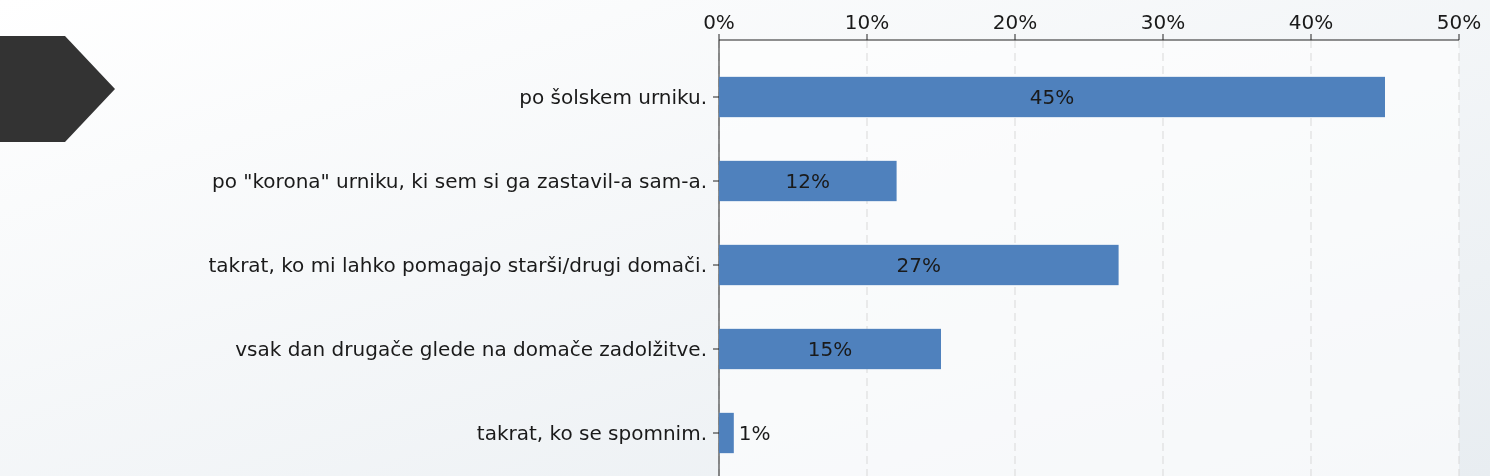 Image resolution: width=1490 pixels, height=476 pixels. I want to click on x-tick-label: 20%, so click(1015, 22).